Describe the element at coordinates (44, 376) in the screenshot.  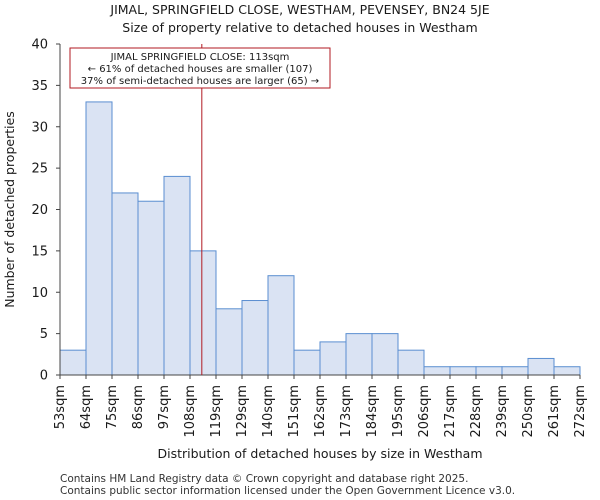
I see `y-tick-label: 0` at that location.